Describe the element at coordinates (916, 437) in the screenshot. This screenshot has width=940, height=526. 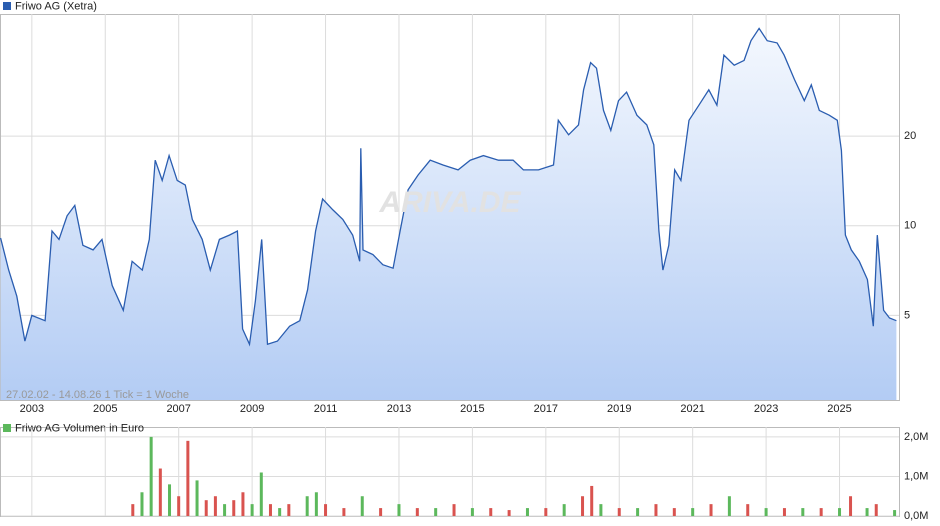
I see `y-tick-label: 2,0M` at that location.